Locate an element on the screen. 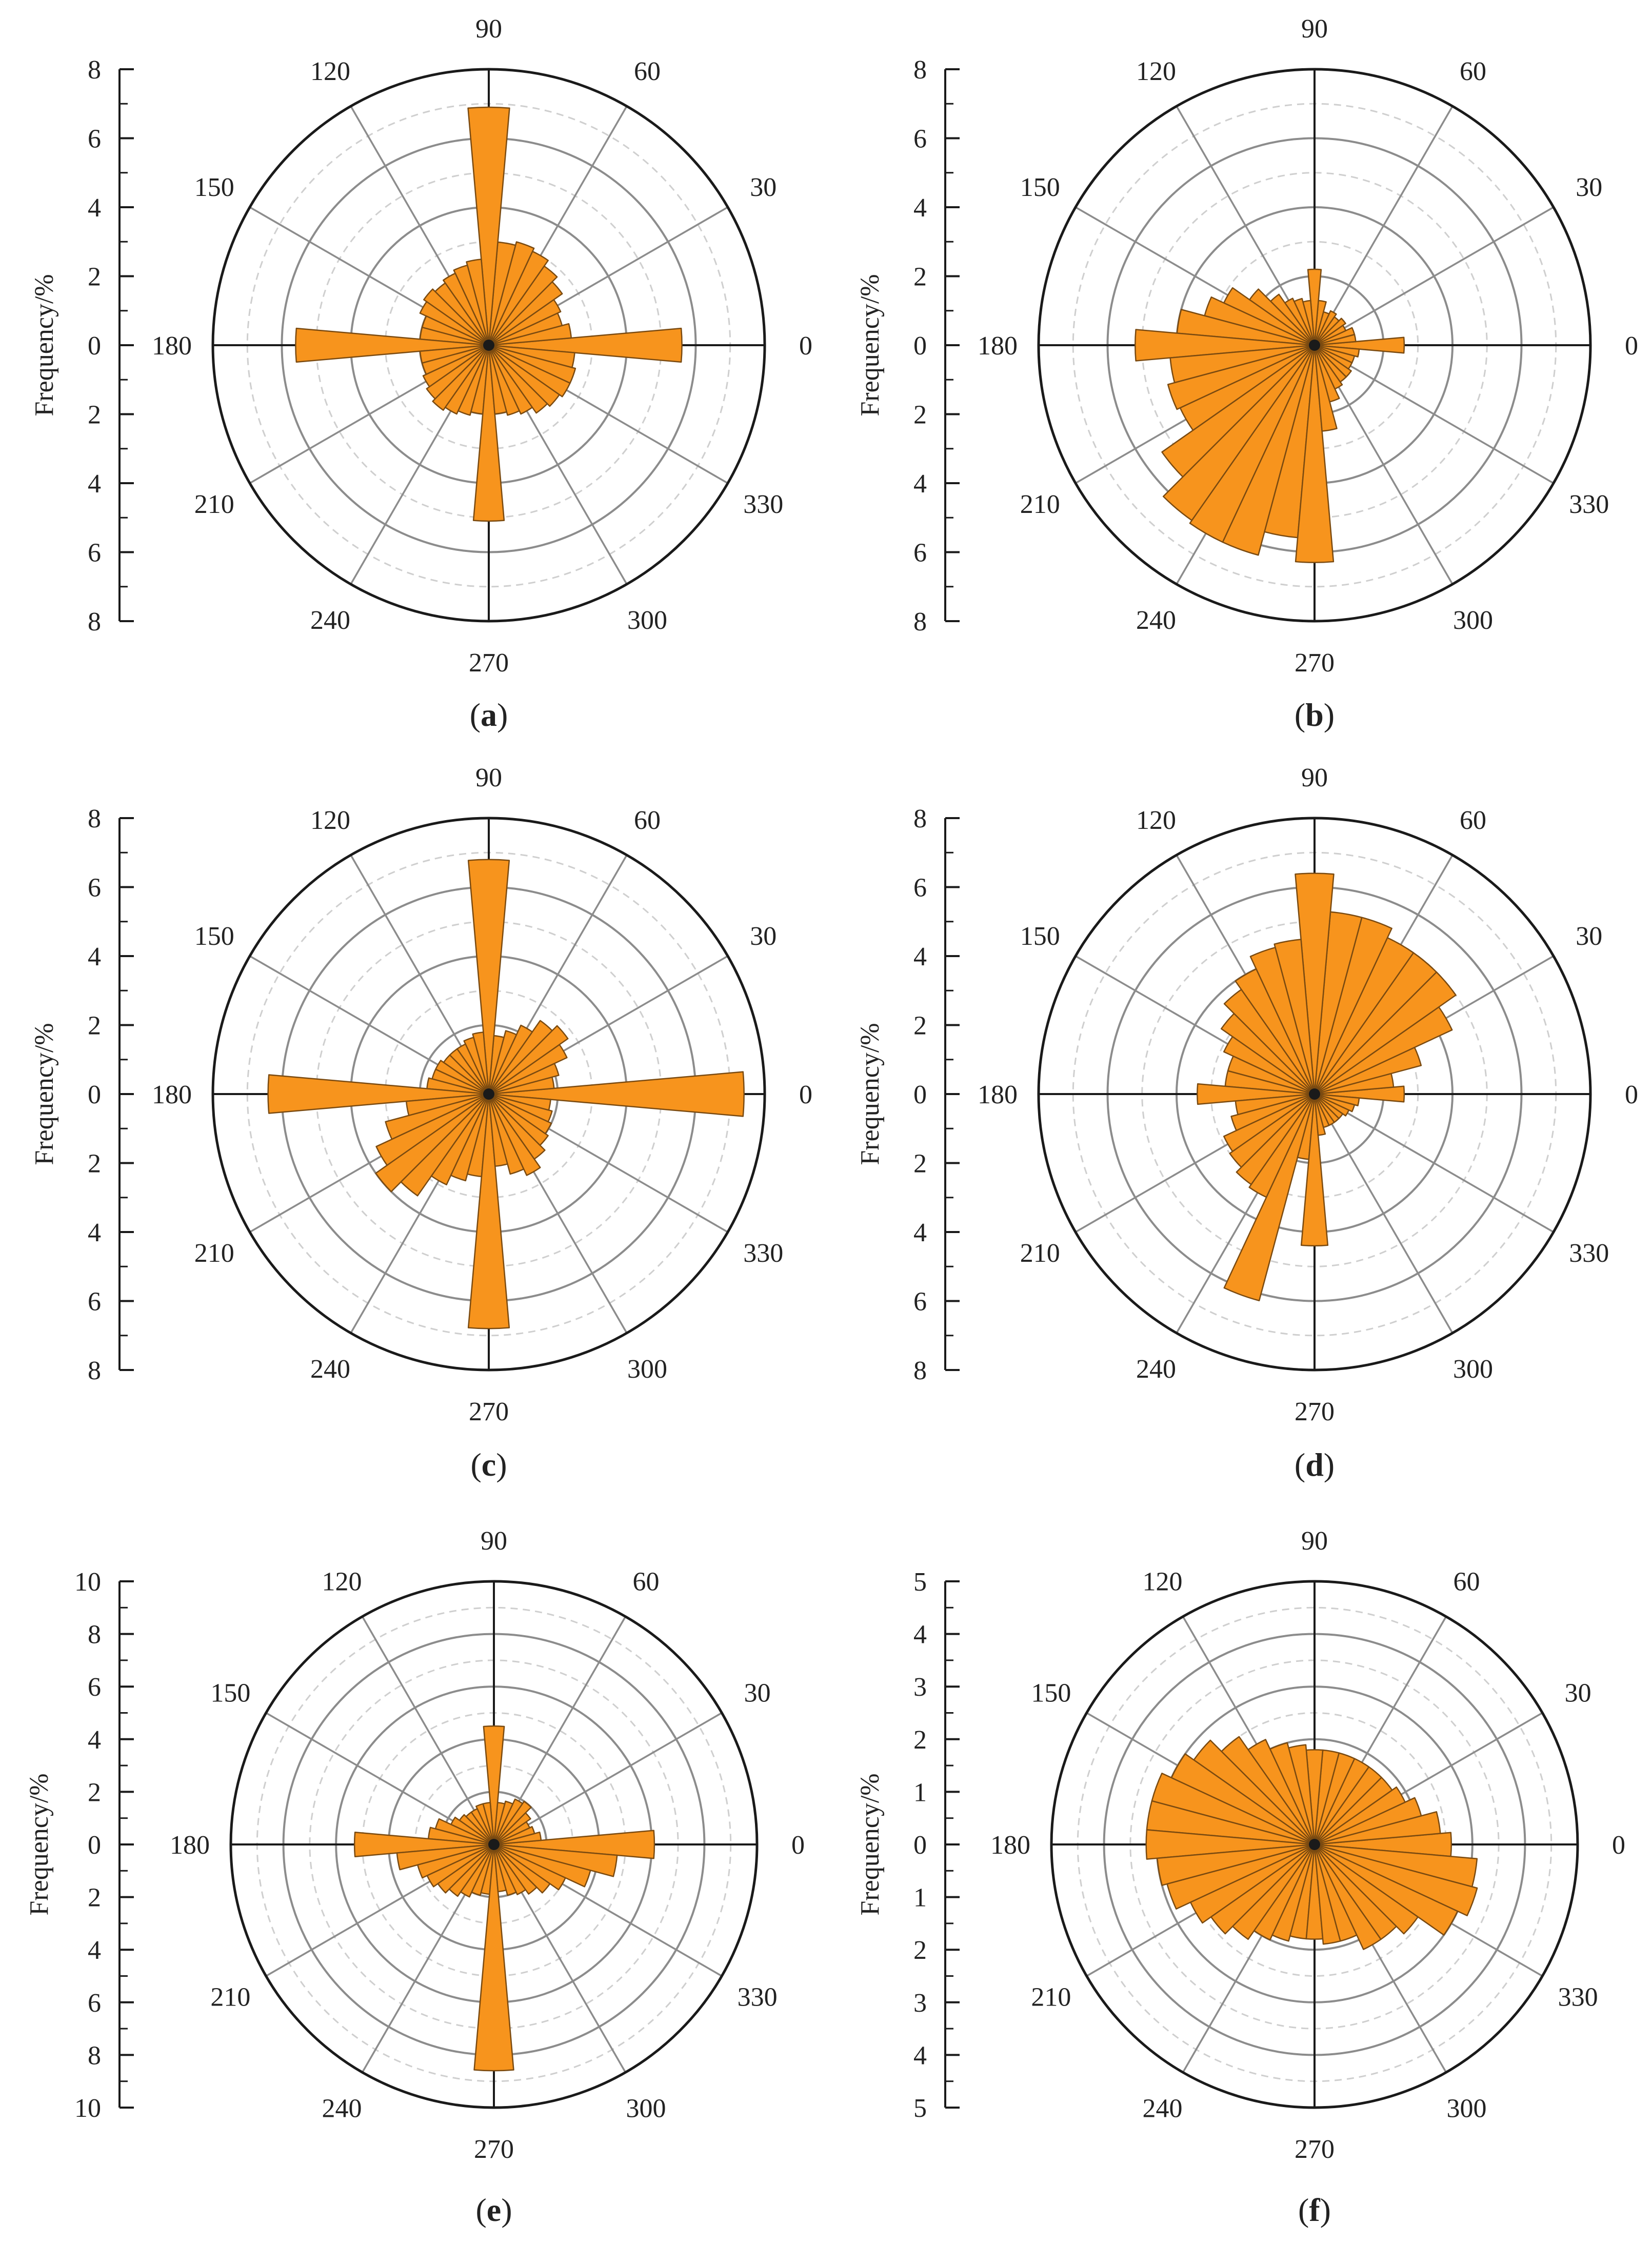  angle-label-180: 180 is located at coordinates (190, 1845).